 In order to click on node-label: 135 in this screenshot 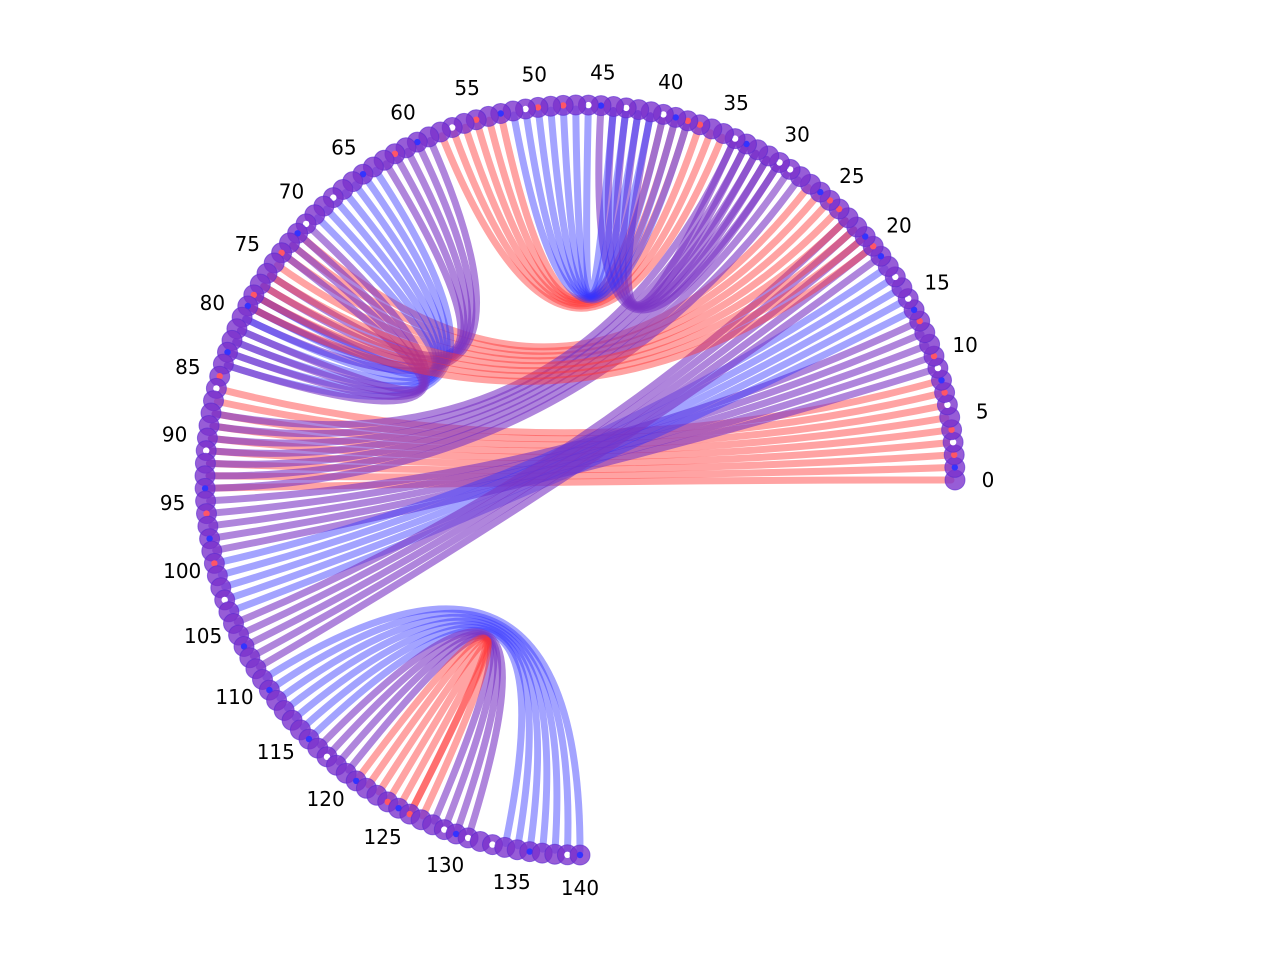, I will do `click(512, 882)`.